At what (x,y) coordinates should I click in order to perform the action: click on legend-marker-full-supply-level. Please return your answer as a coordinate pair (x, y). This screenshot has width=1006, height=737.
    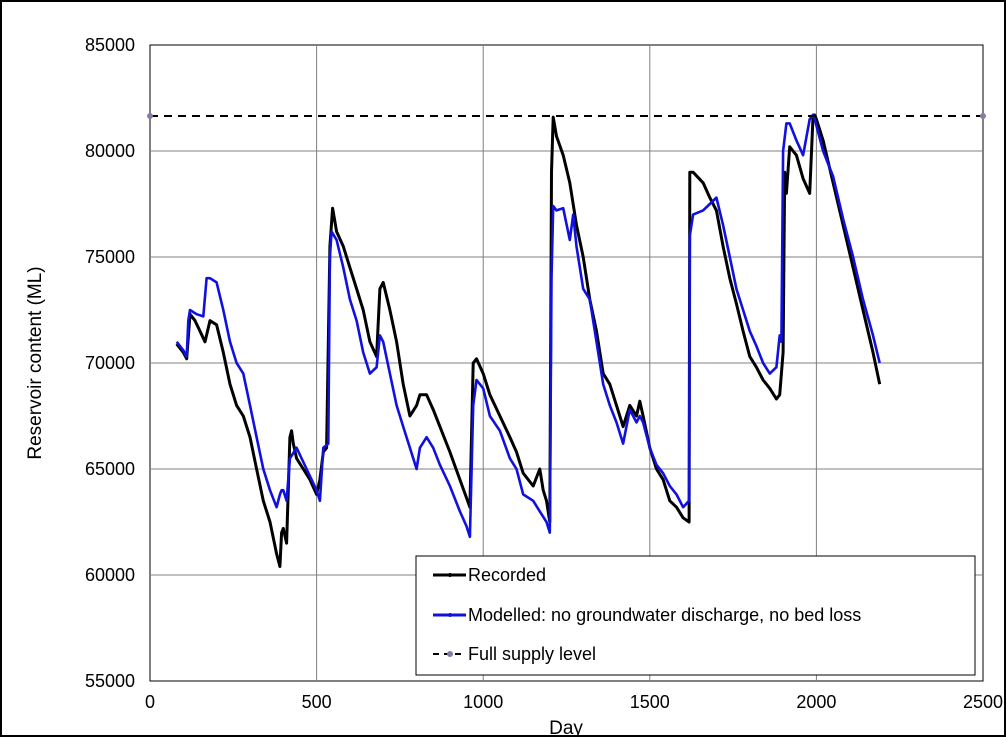
    Looking at the image, I should click on (450, 654).